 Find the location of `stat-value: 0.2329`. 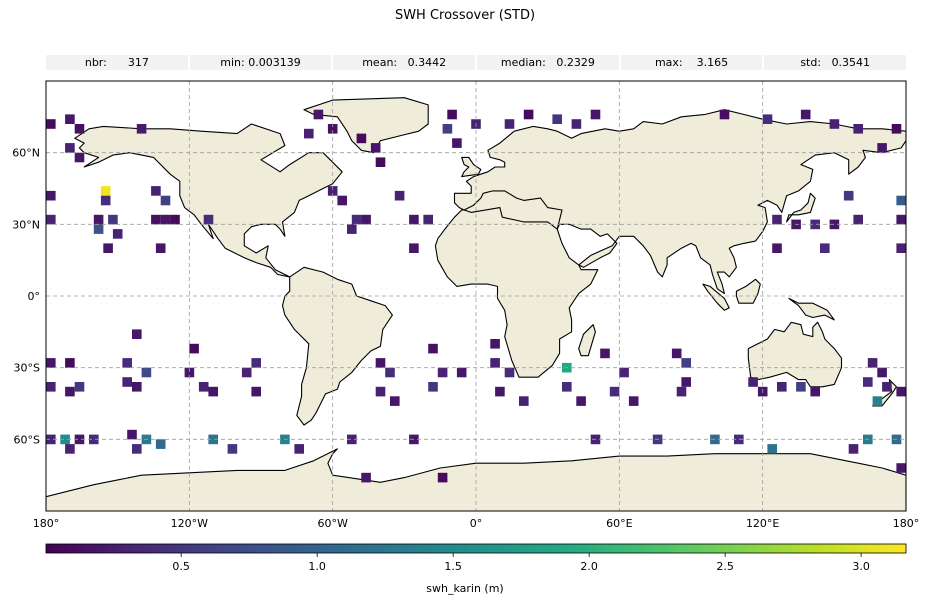

stat-value: 0.2329 is located at coordinates (575, 62).